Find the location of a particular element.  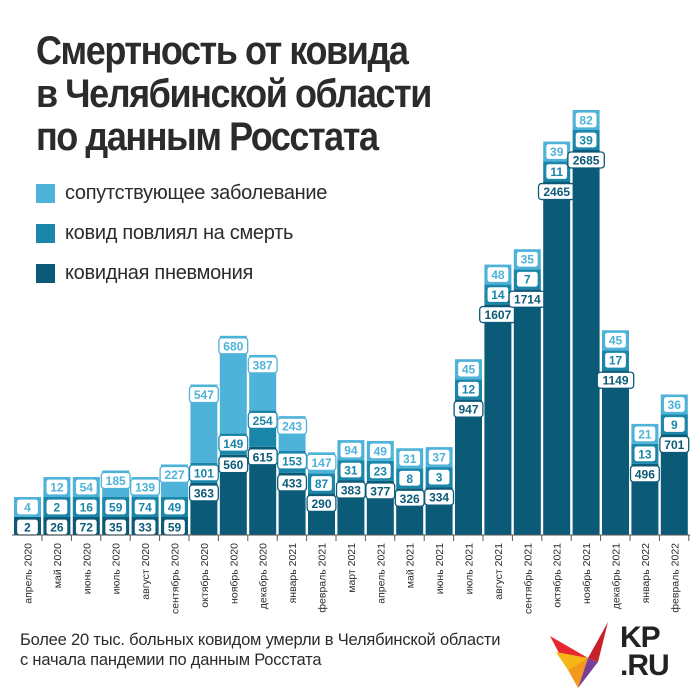

title-line-2: в Челябинской области is located at coordinates (234, 94).